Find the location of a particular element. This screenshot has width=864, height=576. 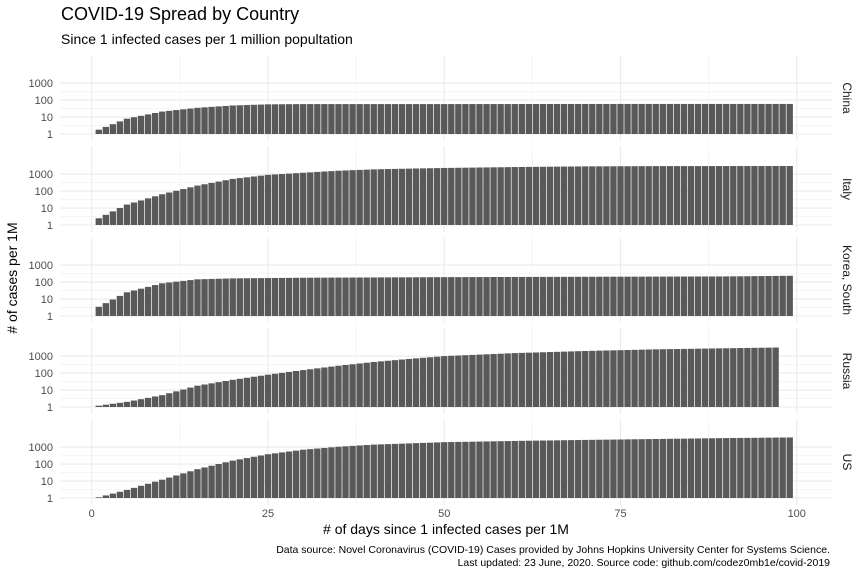

y-tick-label: 10 is located at coordinates (47, 209).